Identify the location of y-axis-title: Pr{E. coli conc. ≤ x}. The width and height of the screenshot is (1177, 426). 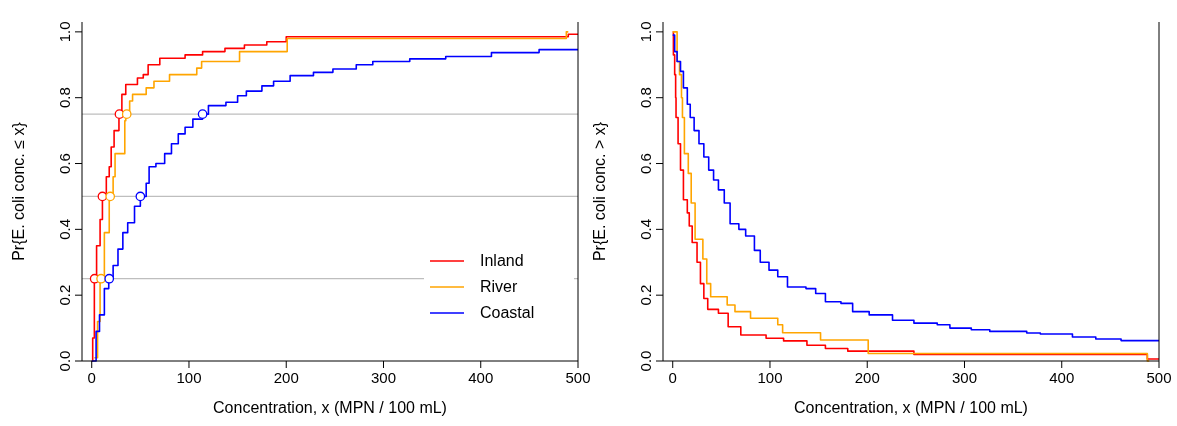
(18, 191).